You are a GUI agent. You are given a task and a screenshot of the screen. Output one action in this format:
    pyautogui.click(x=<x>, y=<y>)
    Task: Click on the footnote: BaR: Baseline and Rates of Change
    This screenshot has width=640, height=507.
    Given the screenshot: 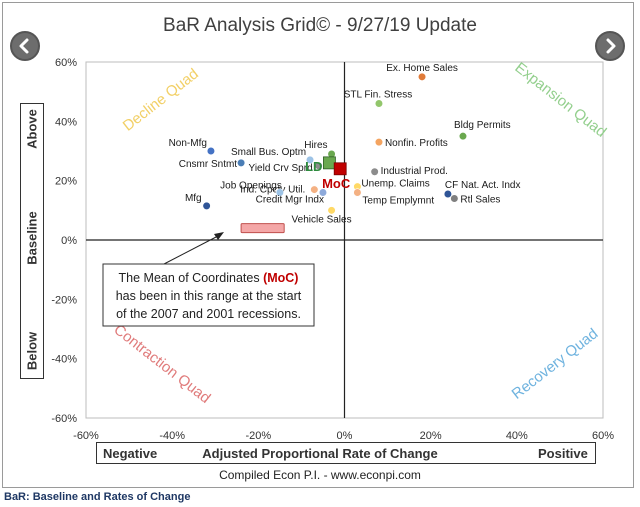 What is the action you would take?
    pyautogui.click(x=97, y=497)
    